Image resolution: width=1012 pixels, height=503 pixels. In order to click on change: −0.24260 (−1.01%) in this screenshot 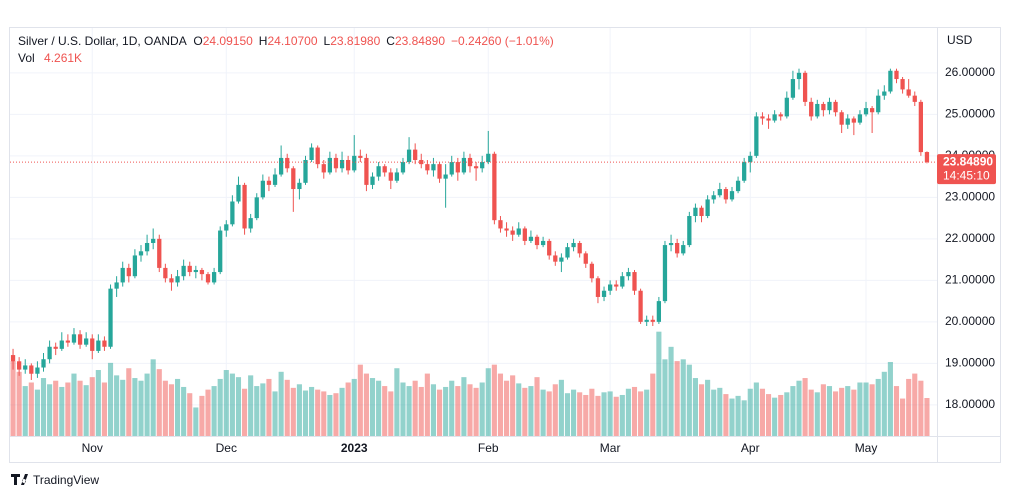, I will do `click(502, 41)`.